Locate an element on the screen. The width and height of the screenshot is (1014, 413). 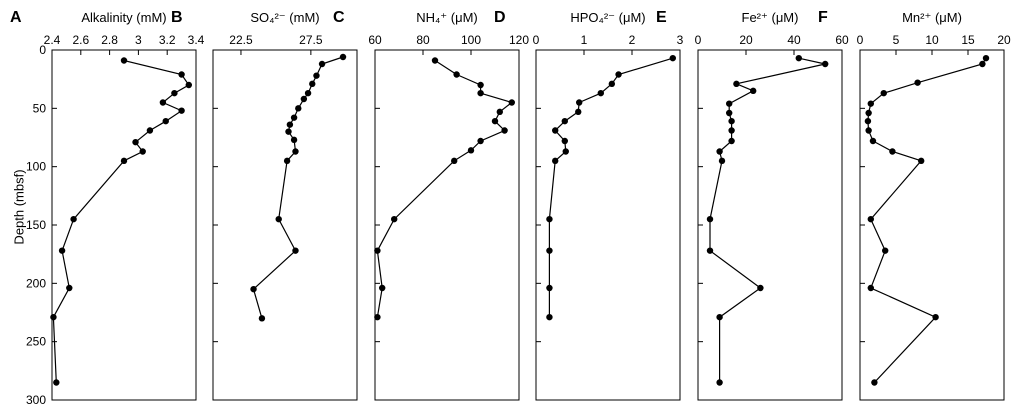
panel-d-frame is located at coordinates (608, 225).